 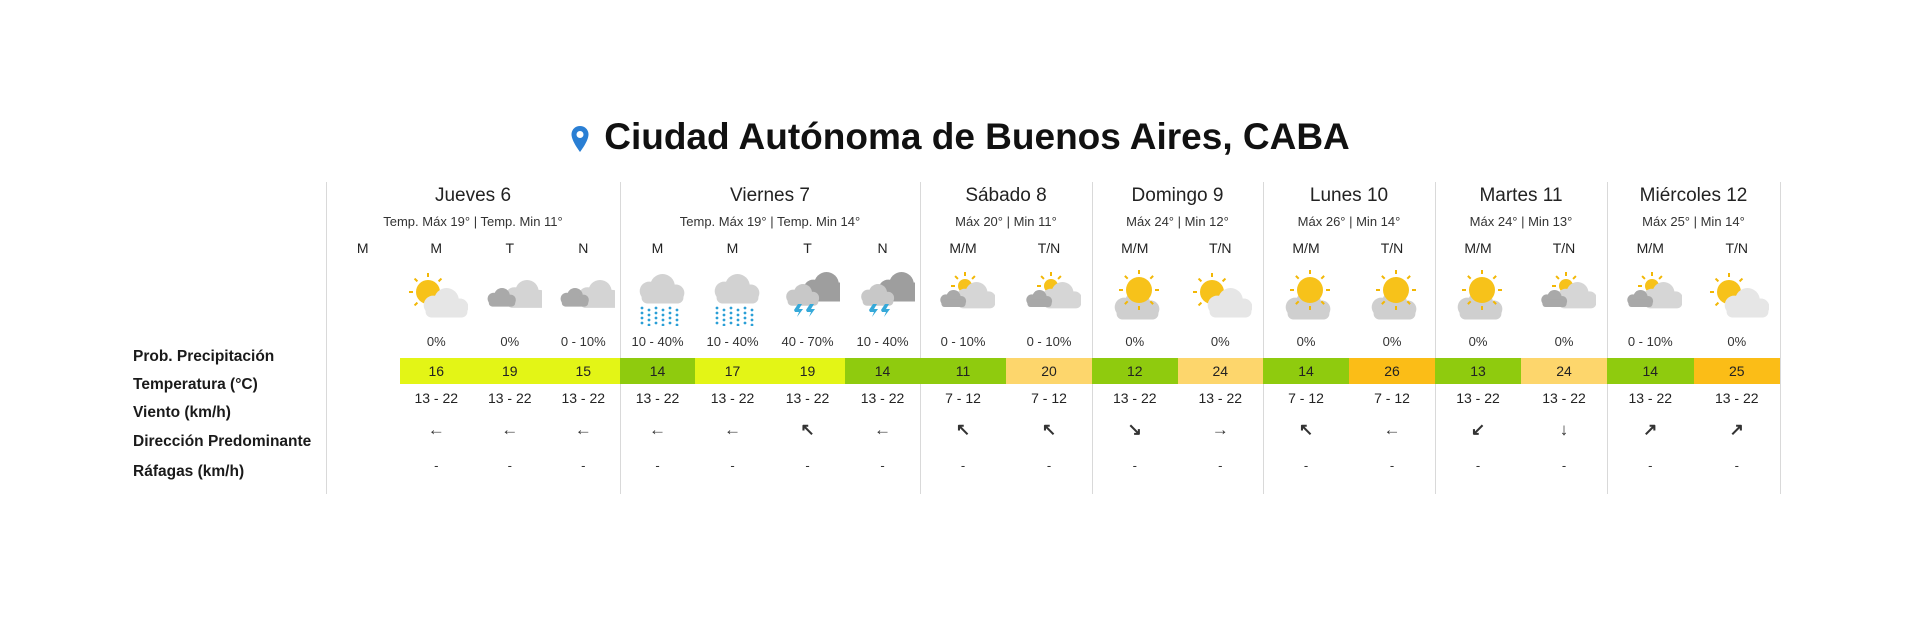 What do you see at coordinates (436, 371) in the screenshot?
I see `temperature-cell: 16` at bounding box center [436, 371].